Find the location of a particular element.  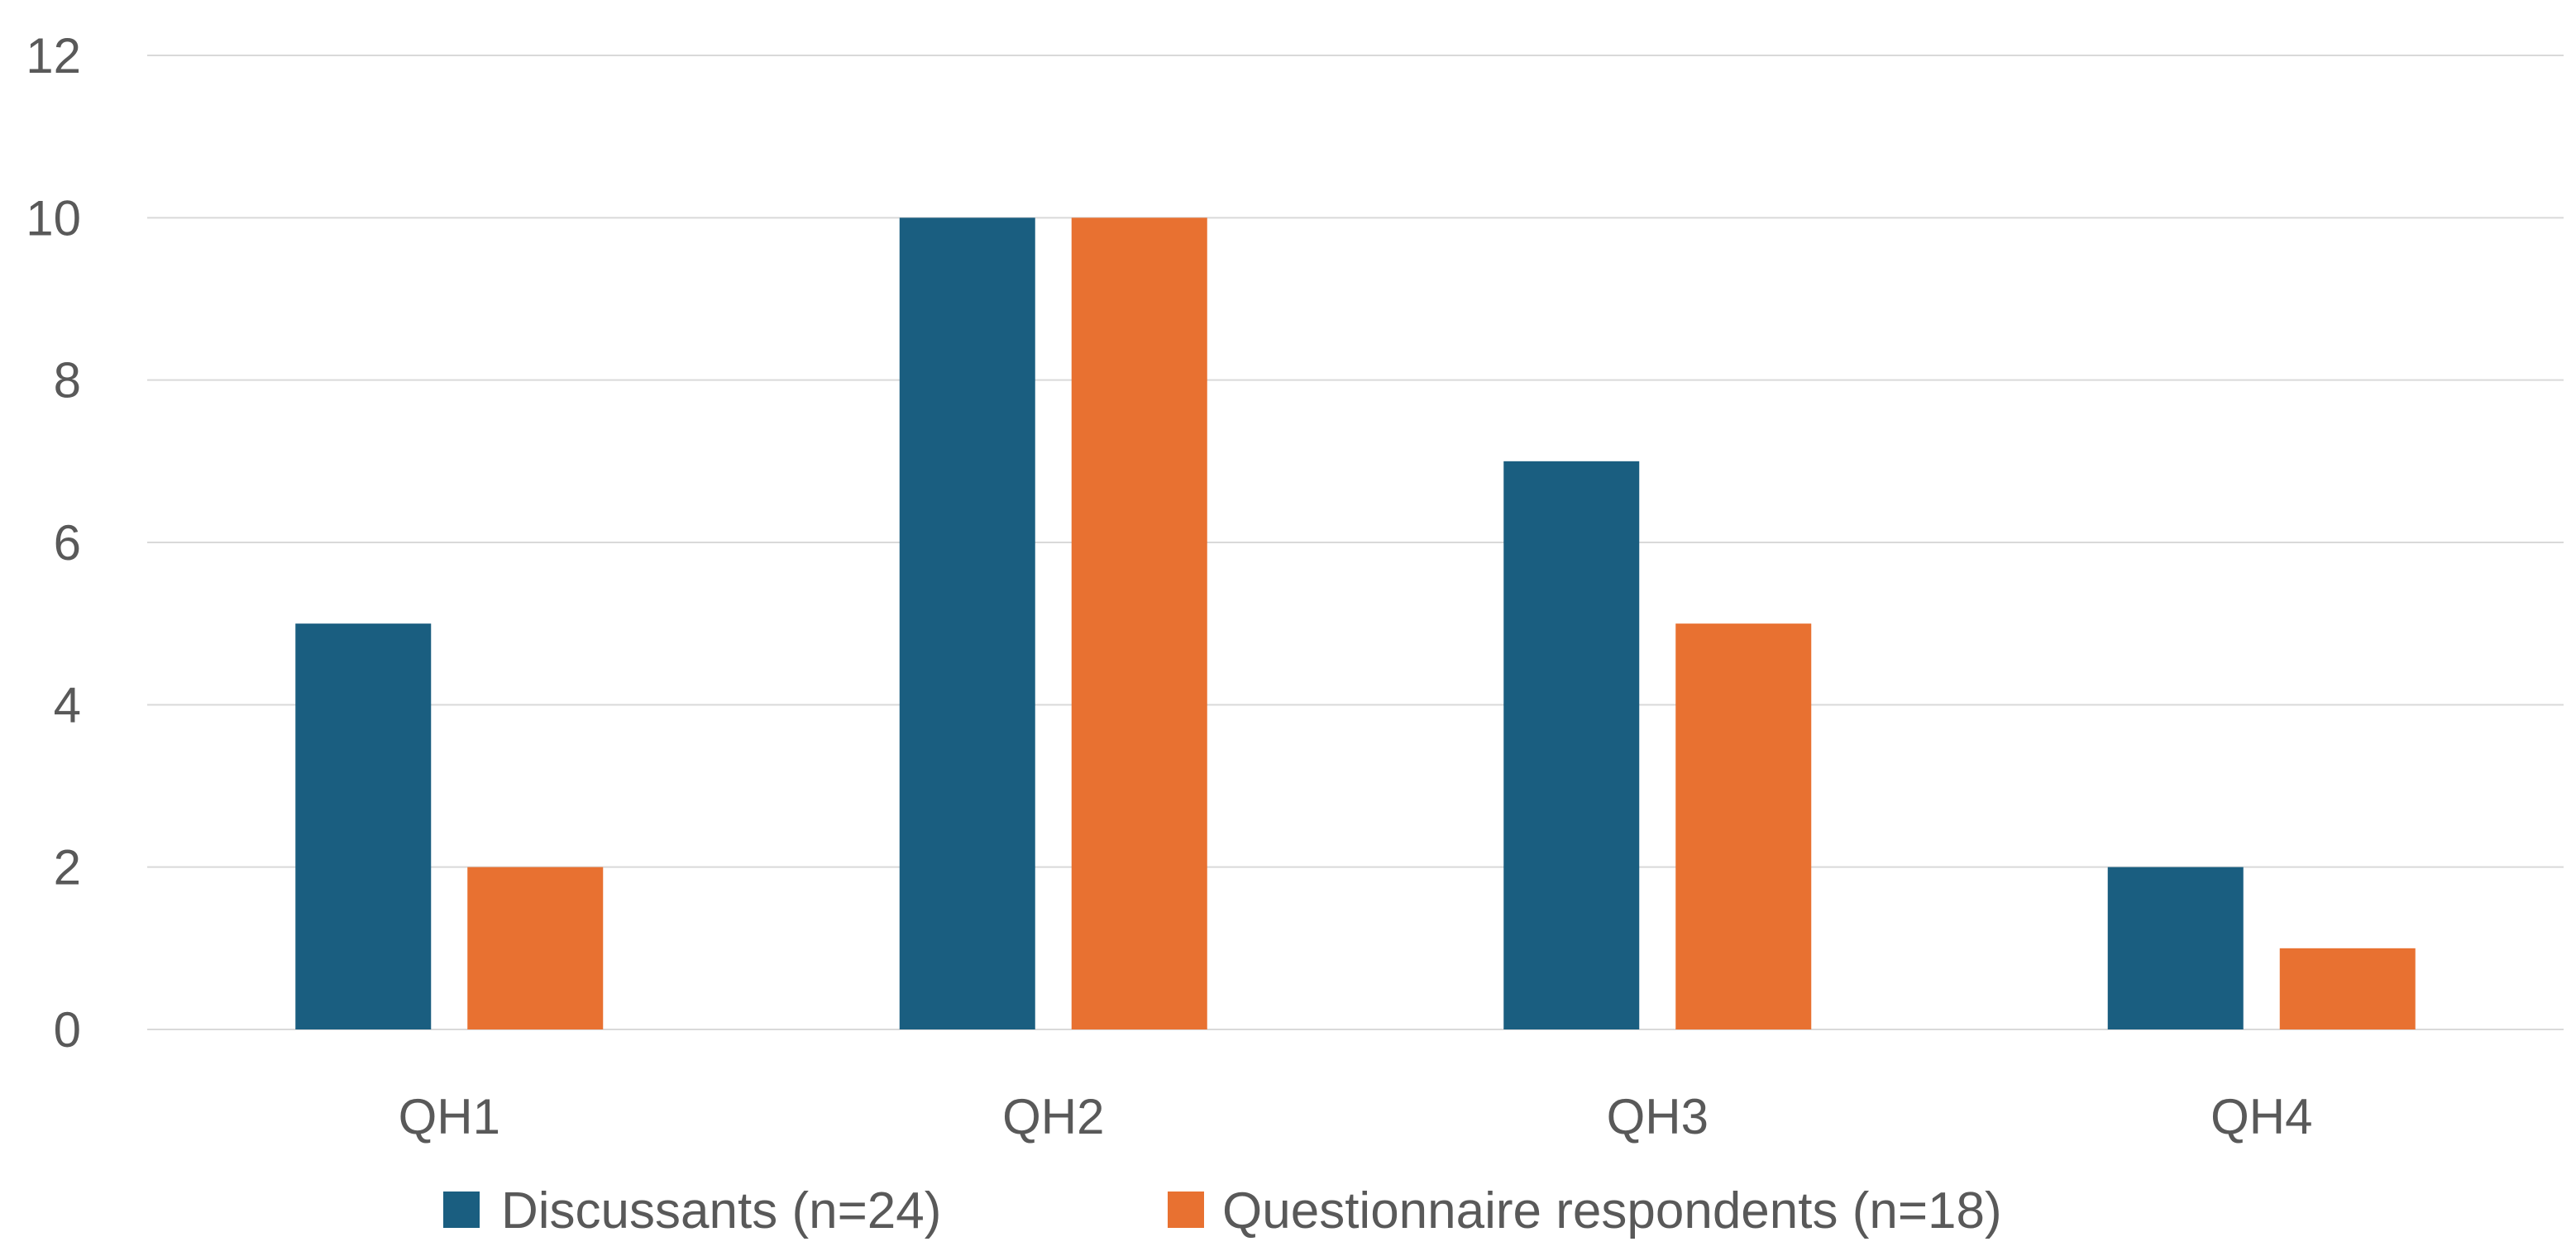

legend-label-series-1: Discussants (n=24) is located at coordinates (721, 1210).